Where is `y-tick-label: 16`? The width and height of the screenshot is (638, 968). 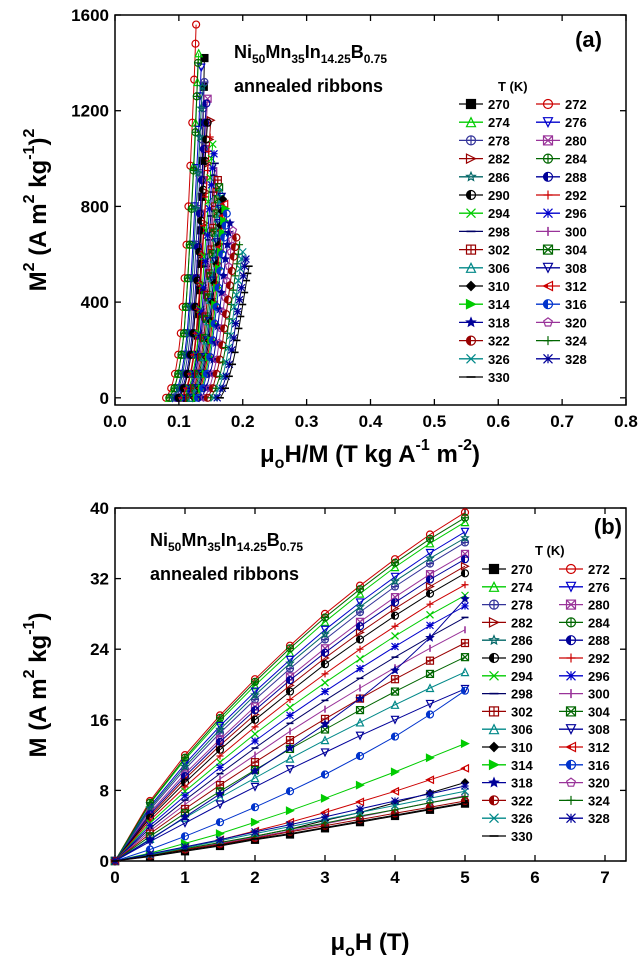
y-tick-label: 16 is located at coordinates (99, 720).